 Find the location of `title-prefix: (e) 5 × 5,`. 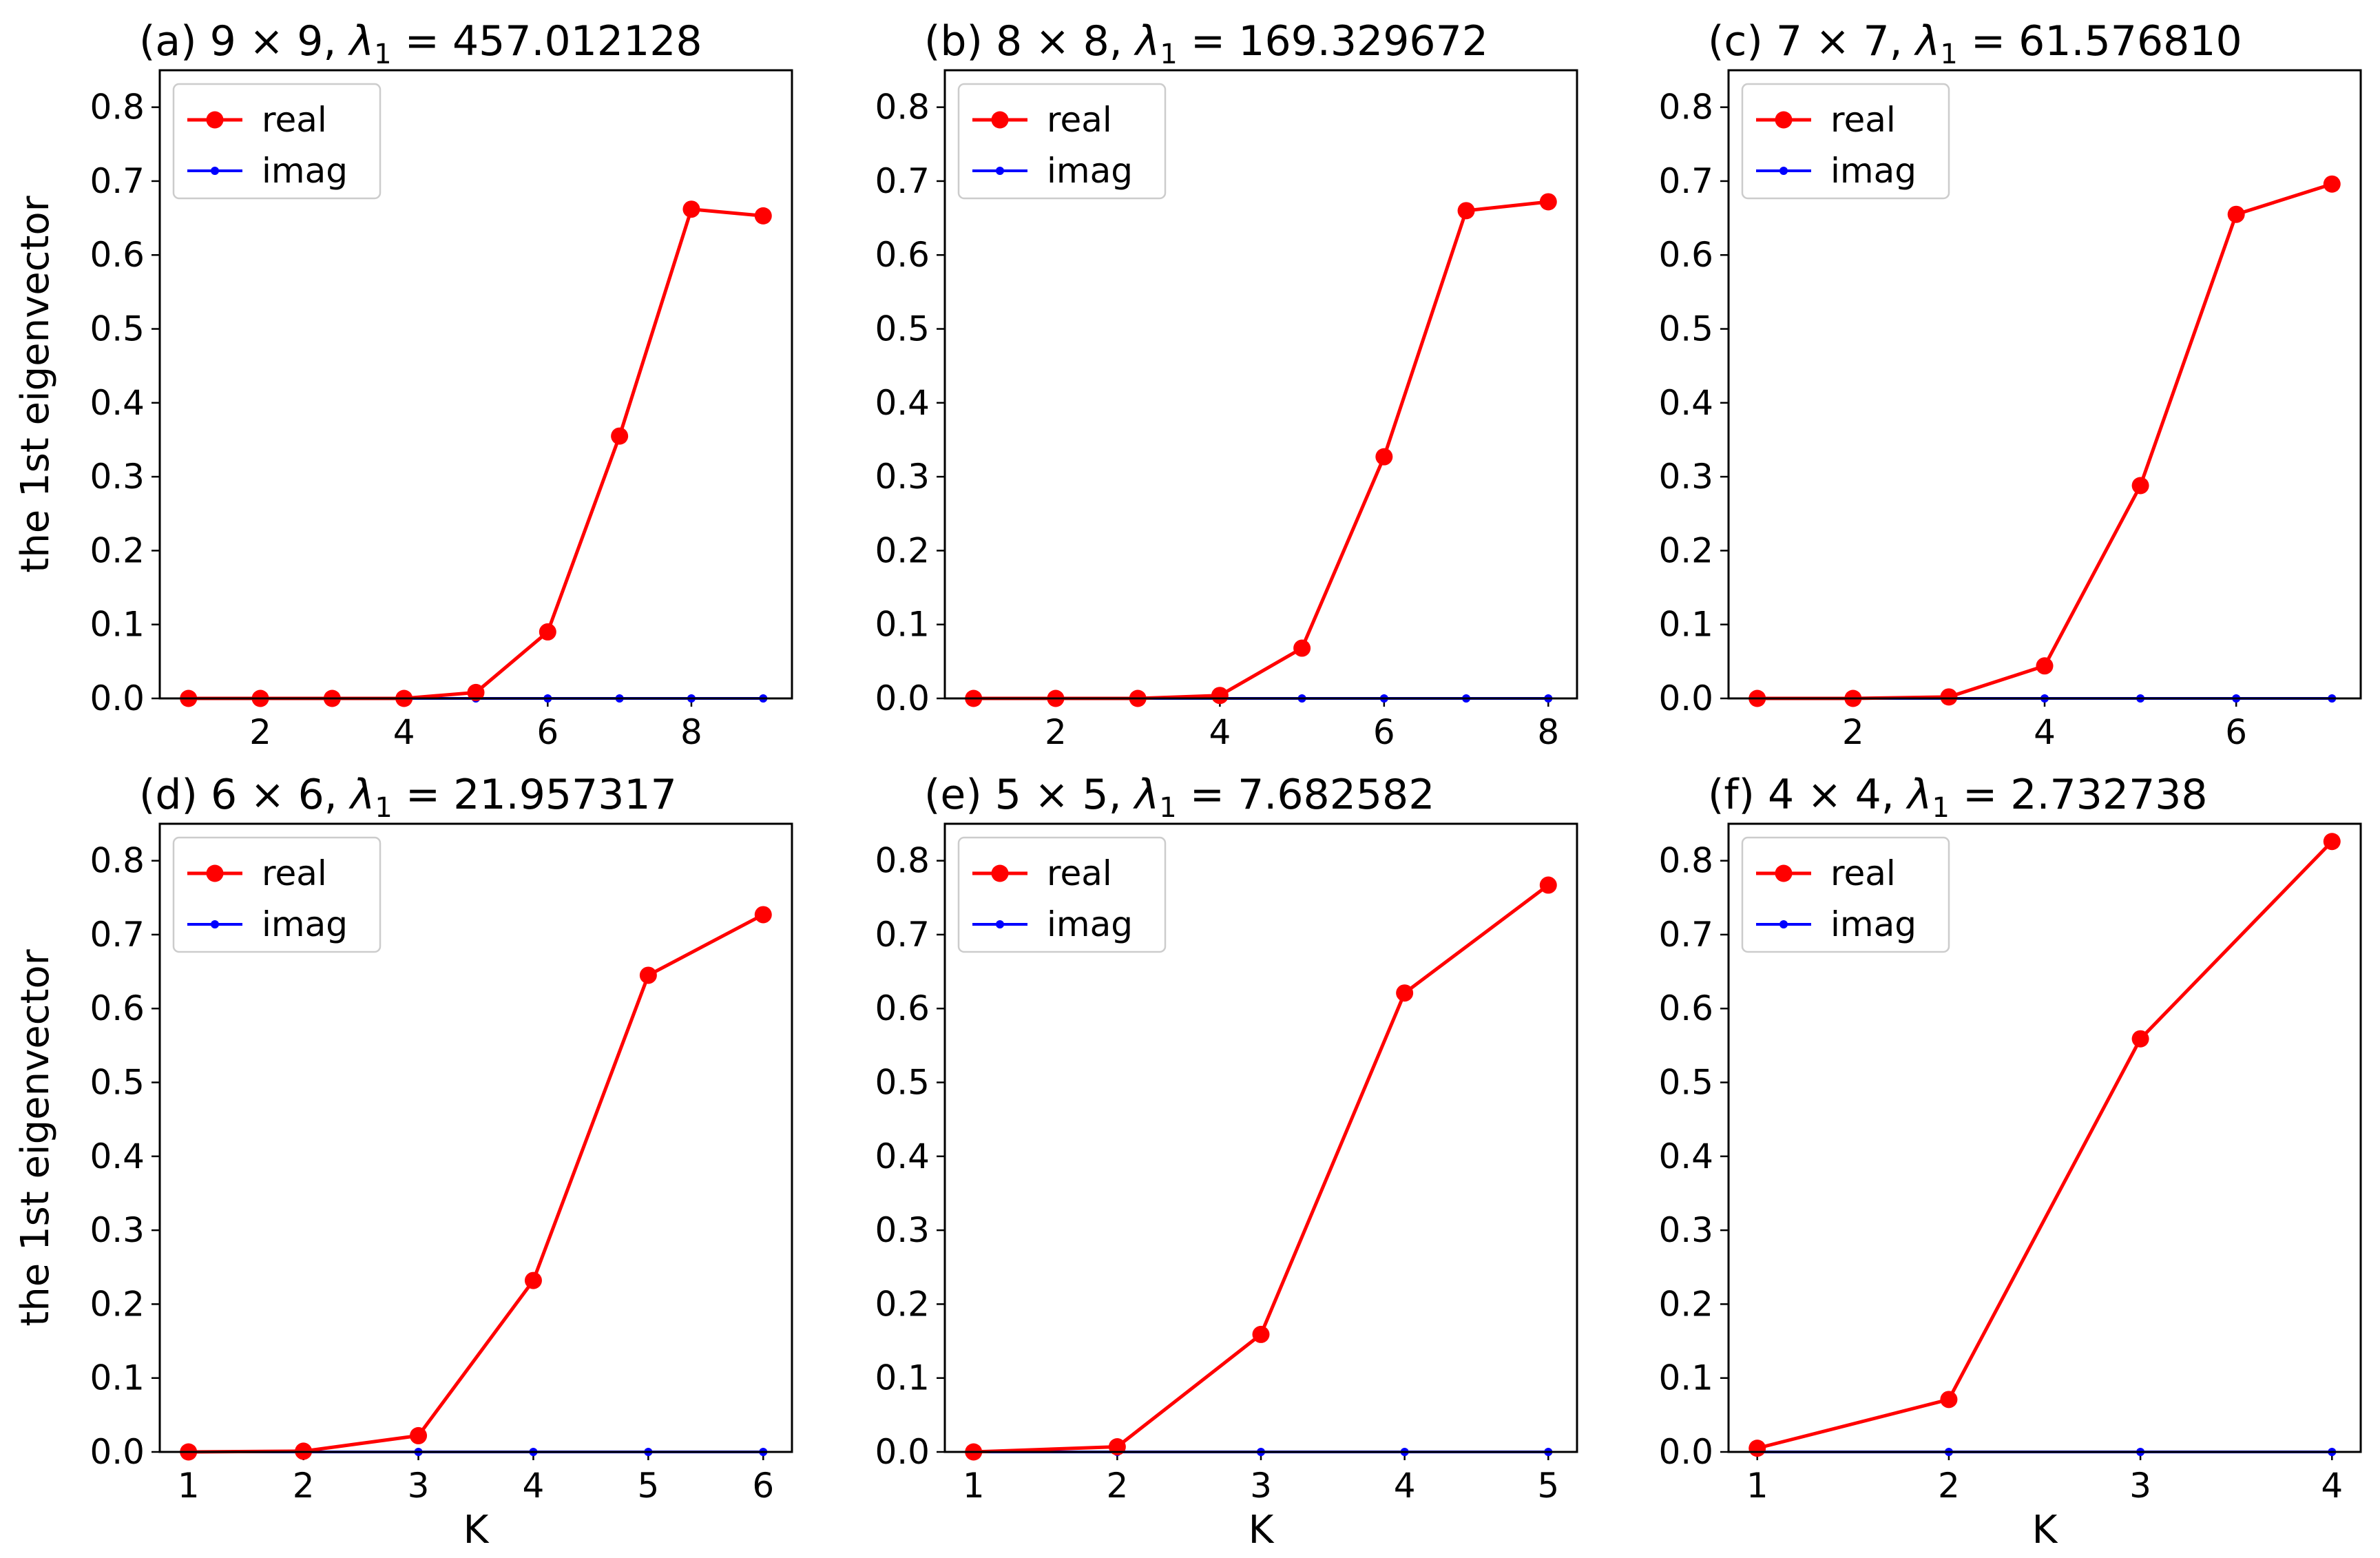

title-prefix: (e) 5 × 5, is located at coordinates (1029, 795).